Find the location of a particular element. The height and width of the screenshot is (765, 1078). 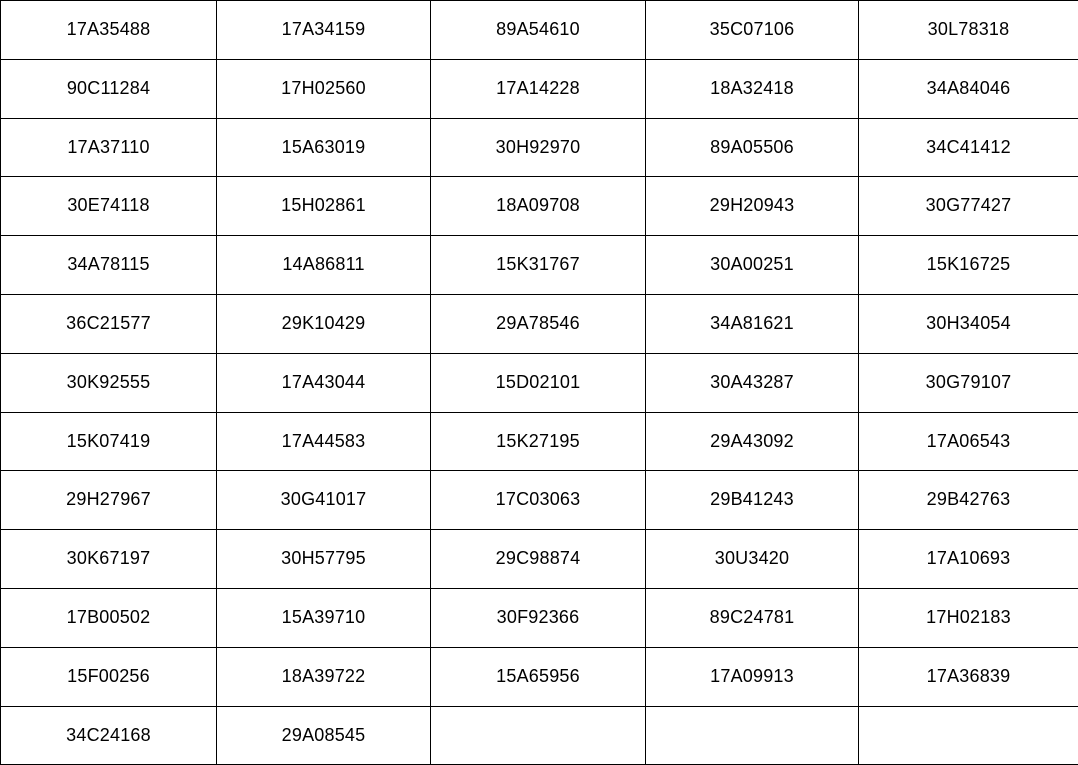

cell-value: 30L78318 is located at coordinates (968, 29).